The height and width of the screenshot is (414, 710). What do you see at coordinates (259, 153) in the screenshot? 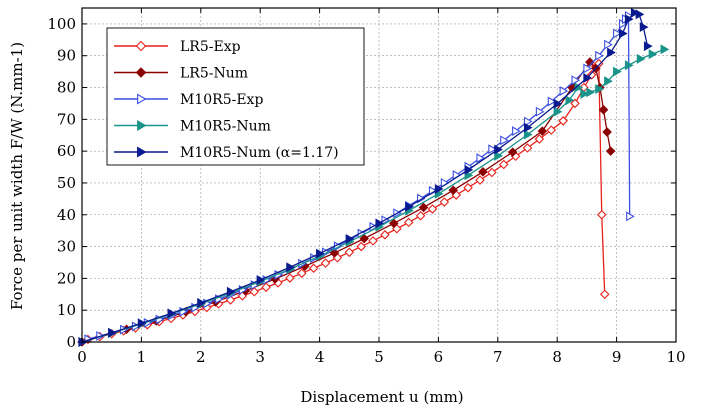
I see `legend-label: M10R5-Num (α=1.17)` at bounding box center [259, 153].